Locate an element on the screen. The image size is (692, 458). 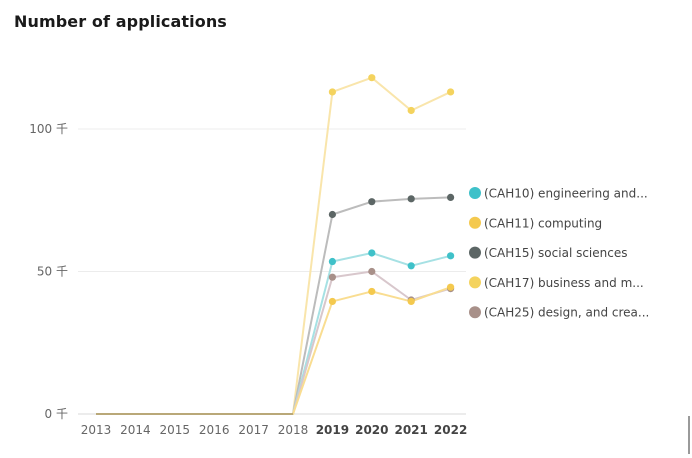
chart-title: Number of applications is located at coordinates (120, 21).